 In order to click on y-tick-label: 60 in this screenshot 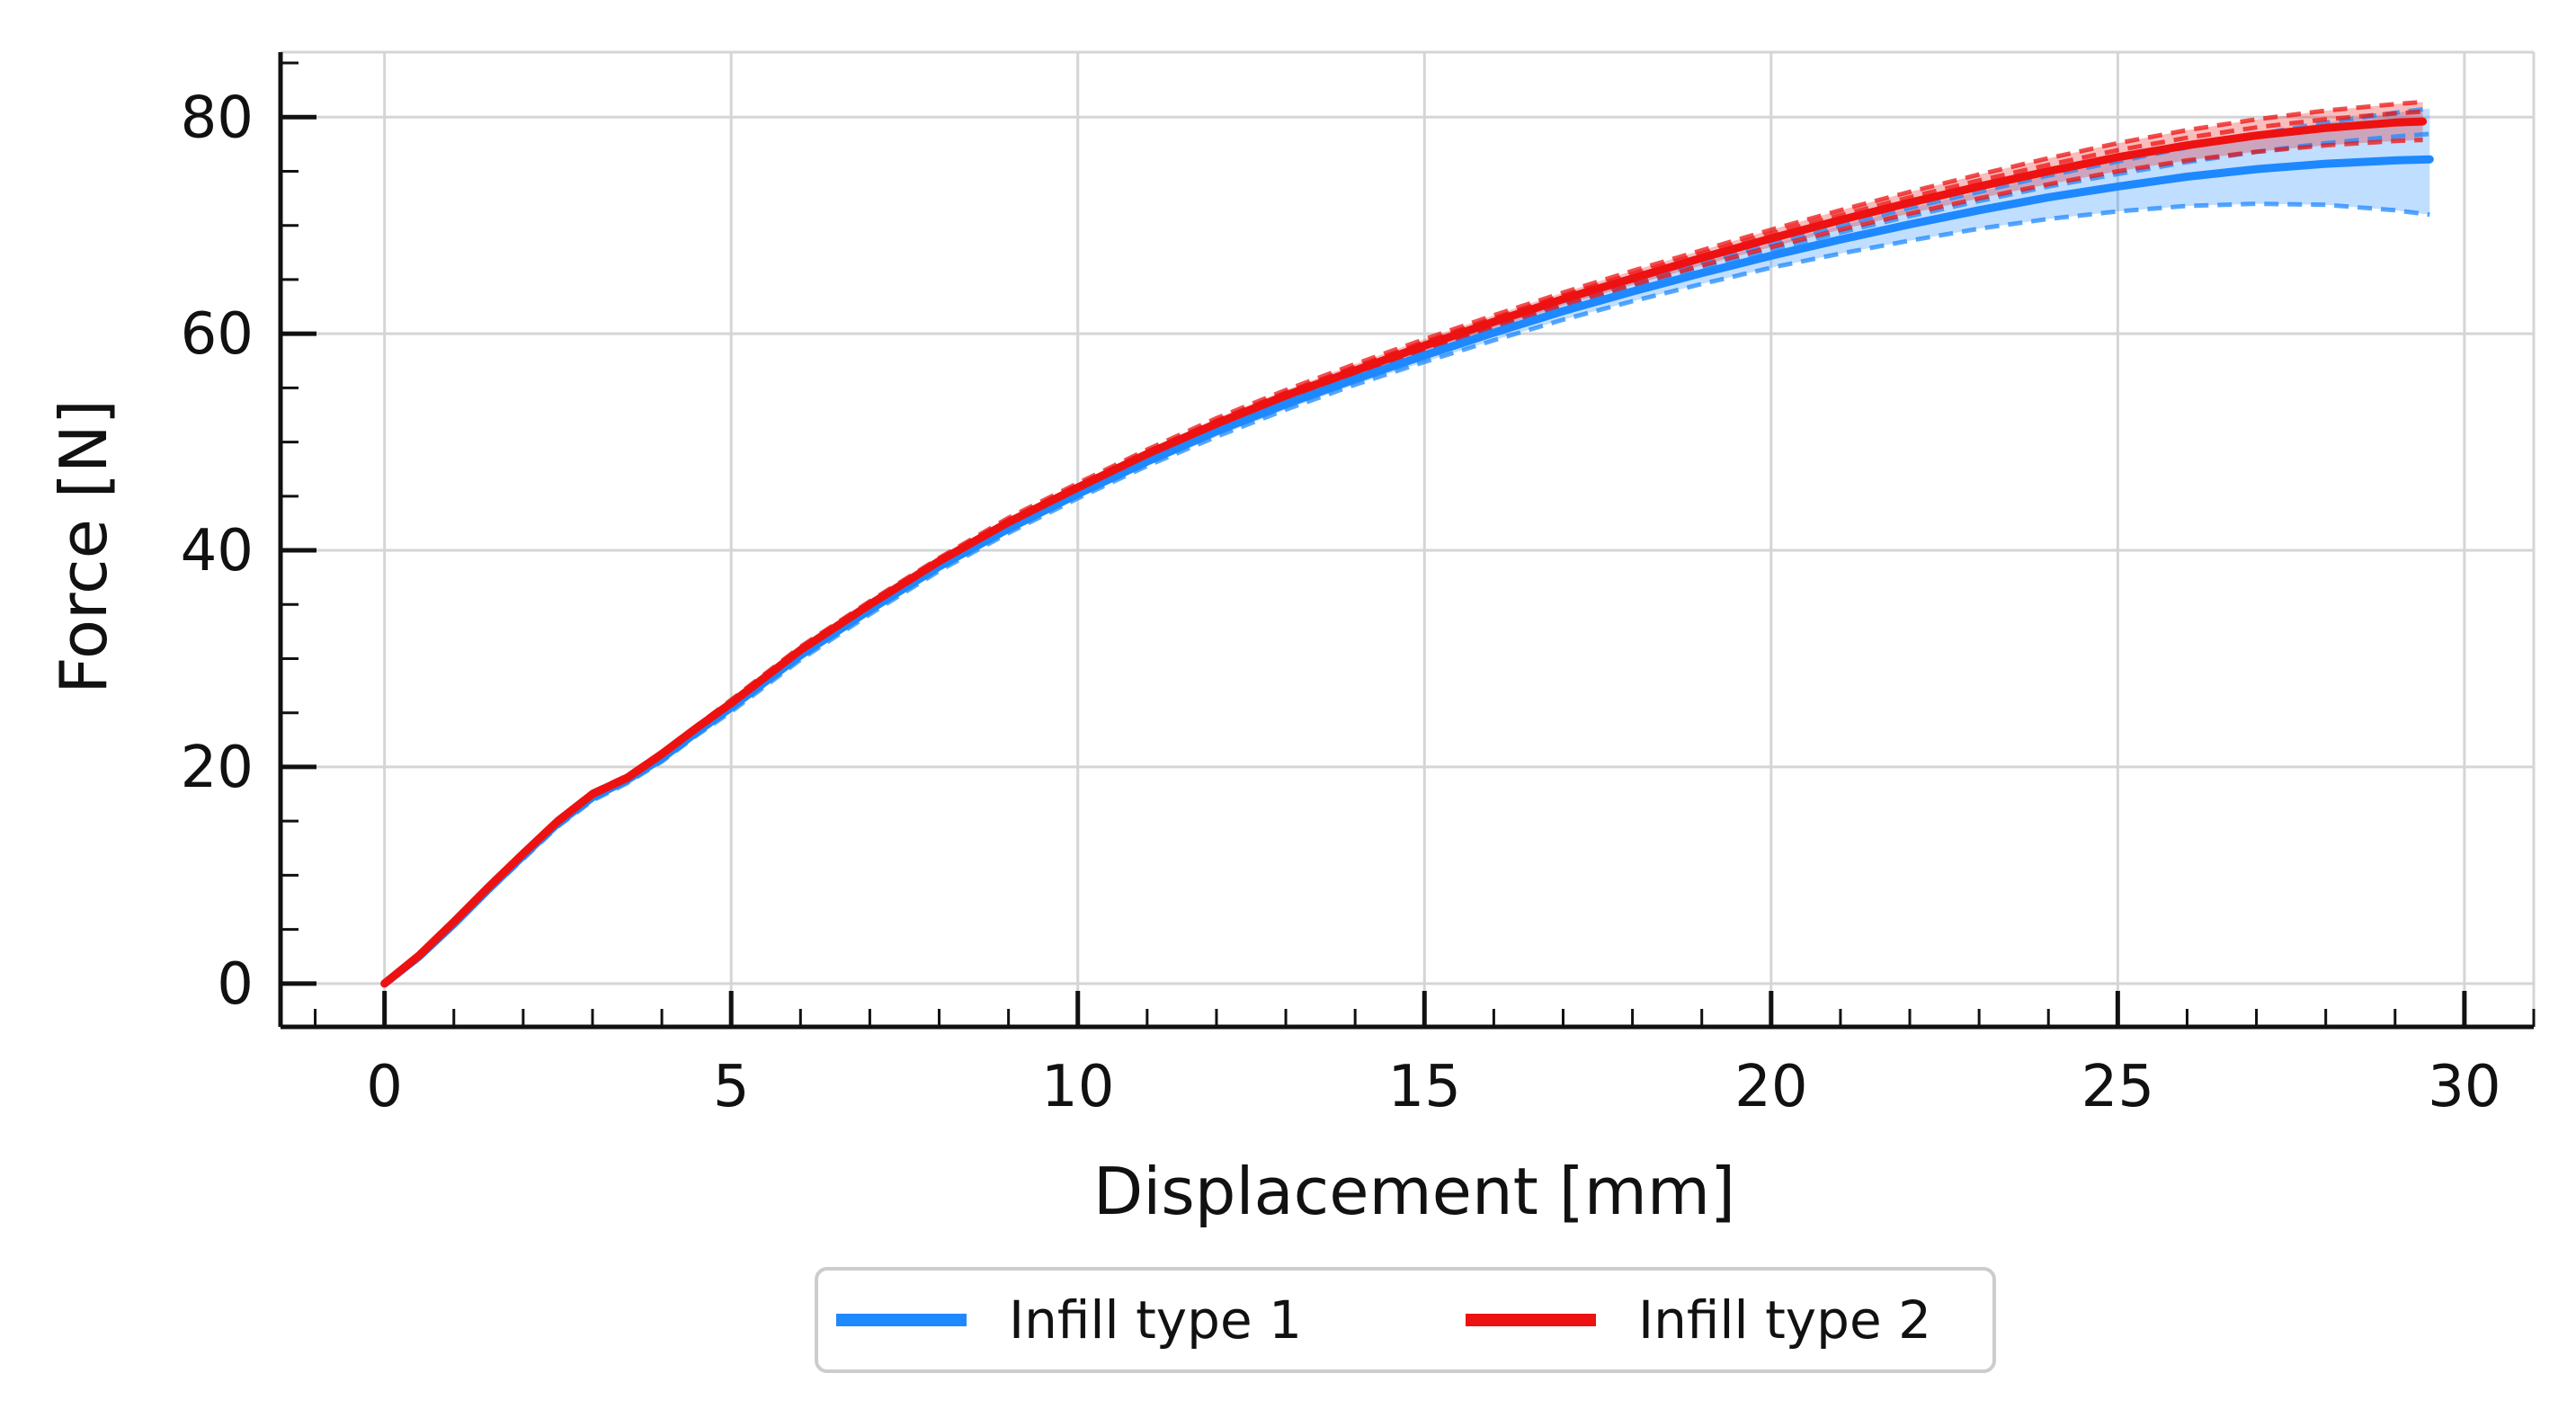, I will do `click(218, 334)`.